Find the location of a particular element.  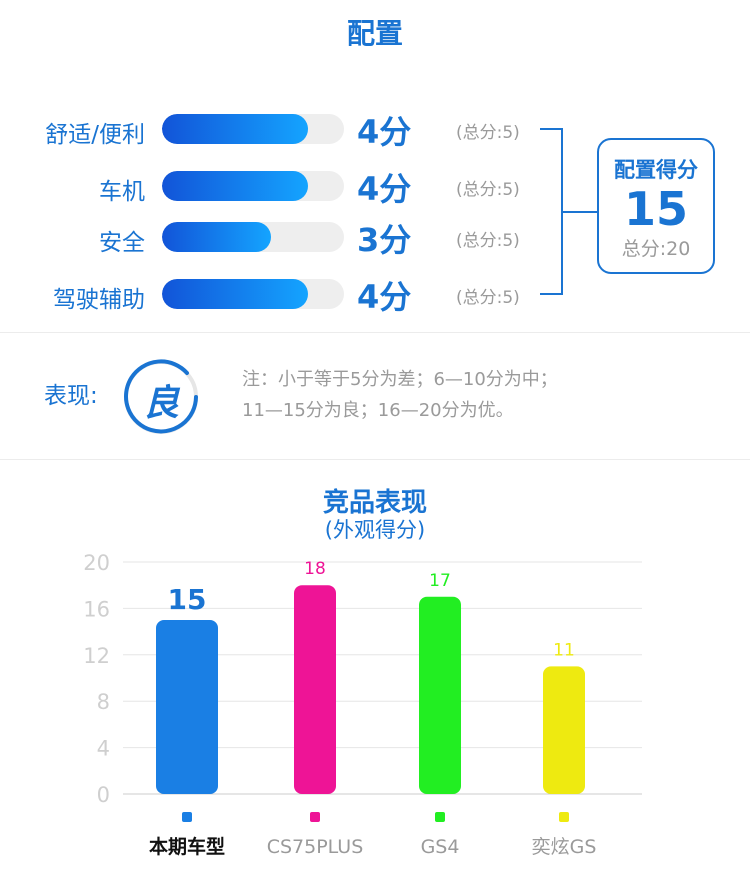

config-row-label: 舒适/便利 is located at coordinates (95, 135).